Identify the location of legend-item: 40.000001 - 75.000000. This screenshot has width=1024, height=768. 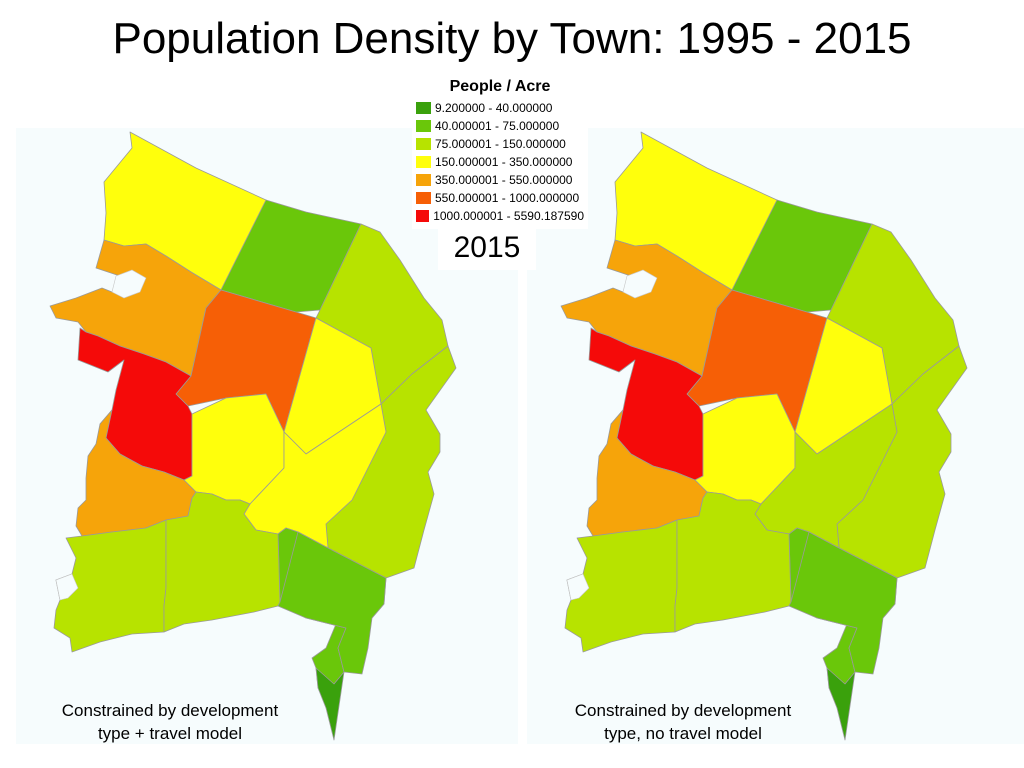
(500, 126).